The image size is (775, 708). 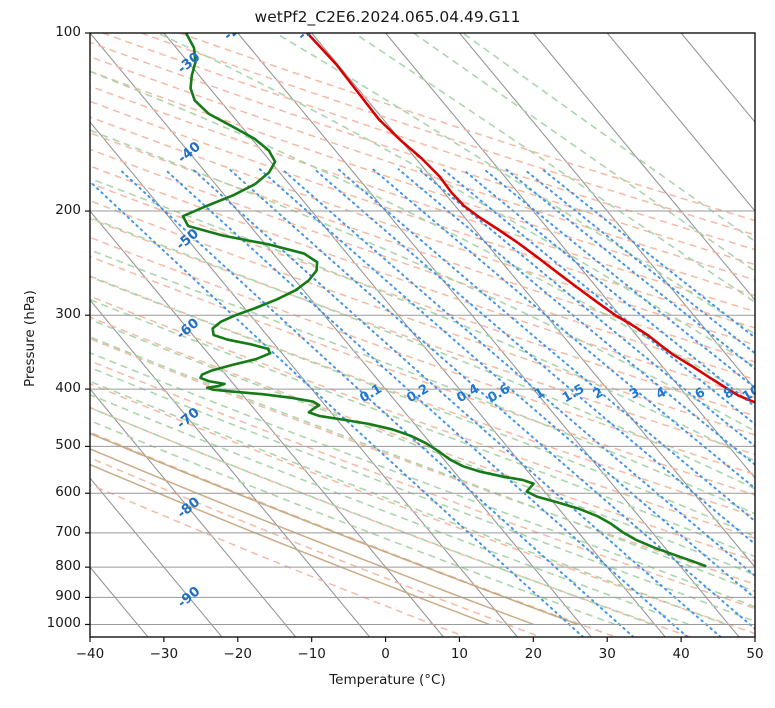 What do you see at coordinates (188, 597) in the screenshot?
I see `isotherm-label--90: -90` at bounding box center [188, 597].